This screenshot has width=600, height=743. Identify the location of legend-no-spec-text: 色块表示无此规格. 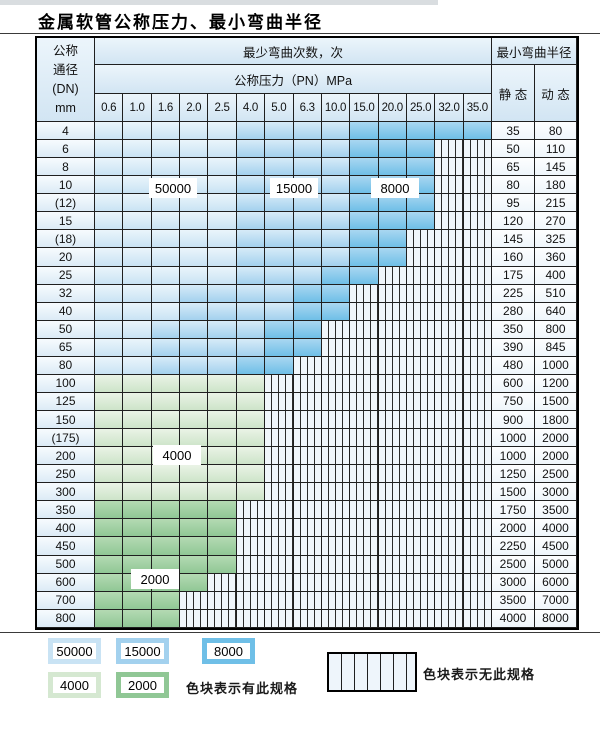
(479, 674).